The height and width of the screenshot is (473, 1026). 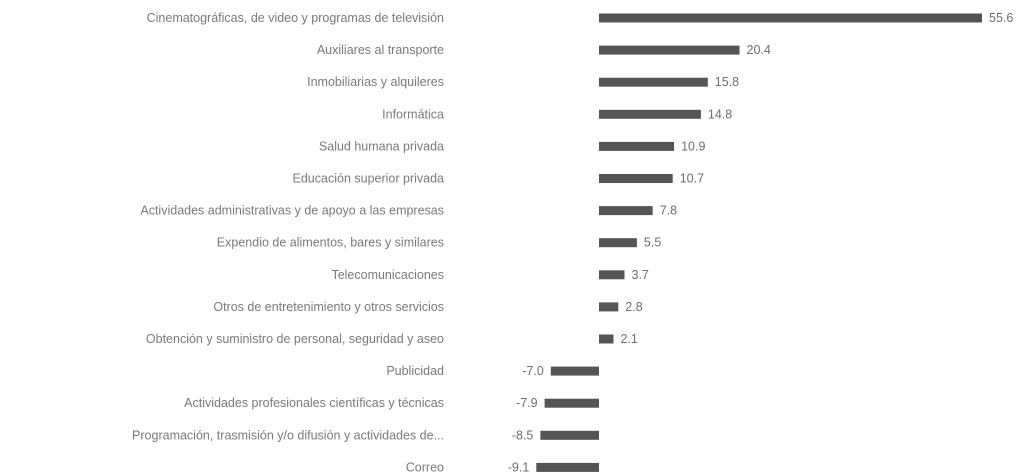 What do you see at coordinates (727, 82) in the screenshot?
I see `data-label: 15.8` at bounding box center [727, 82].